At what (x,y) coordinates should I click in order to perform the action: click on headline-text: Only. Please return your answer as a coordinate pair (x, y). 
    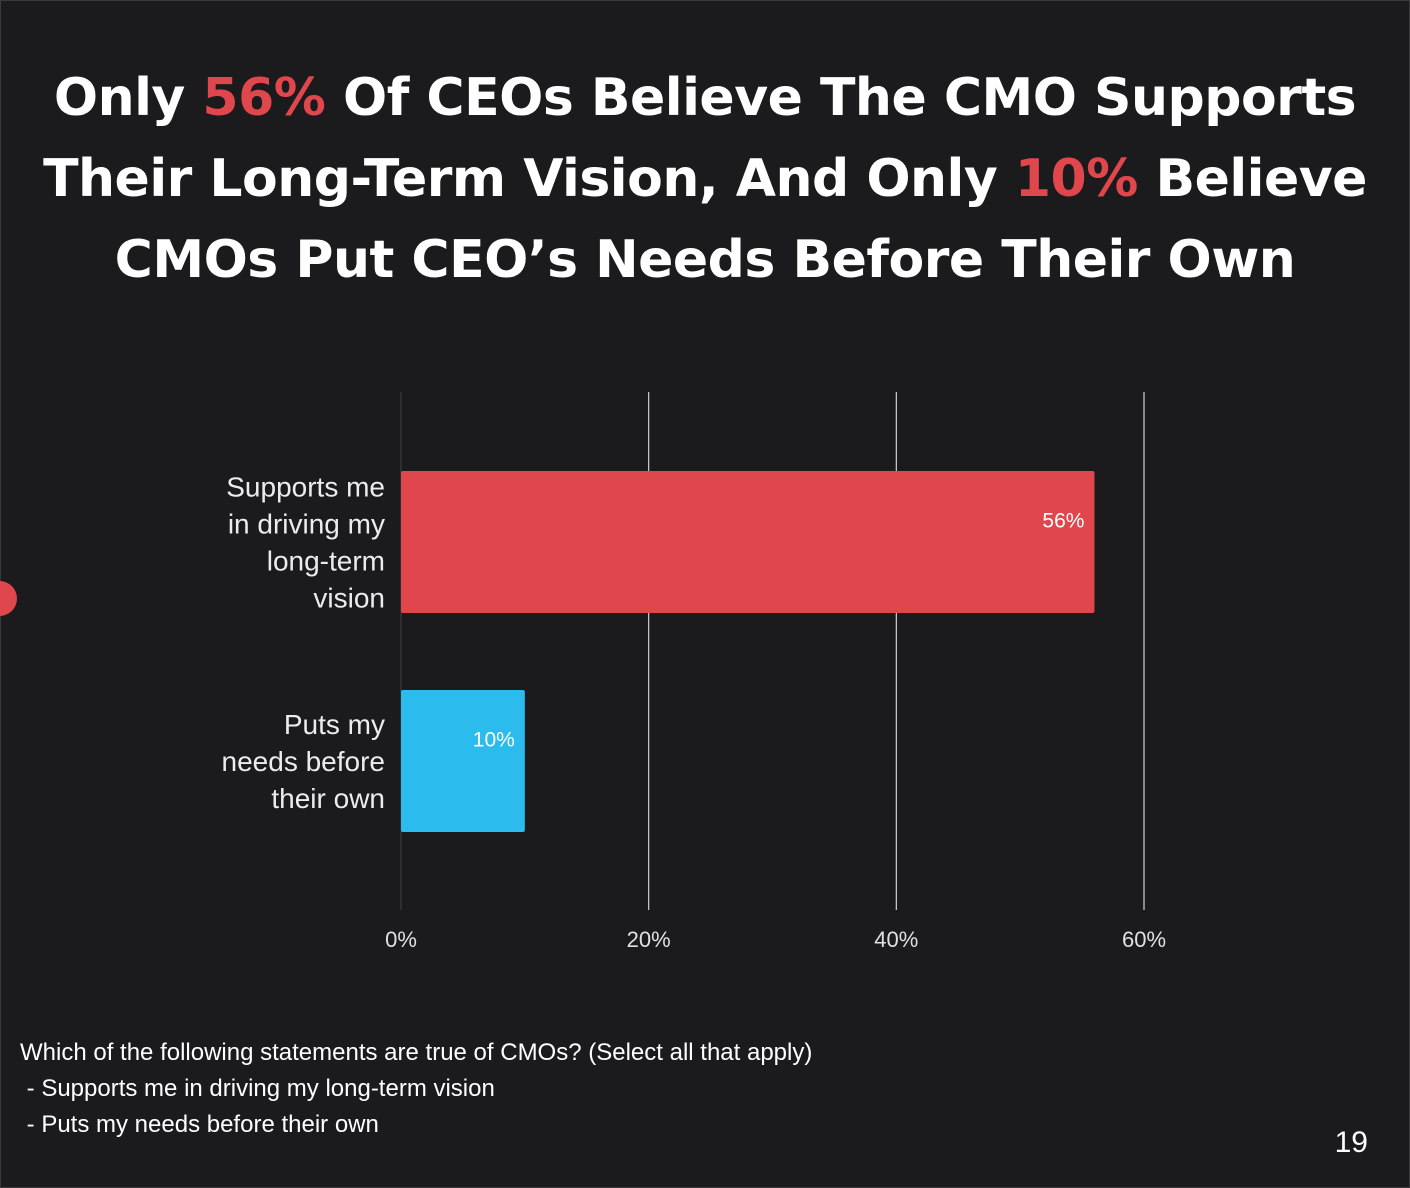
    Looking at the image, I should click on (128, 98).